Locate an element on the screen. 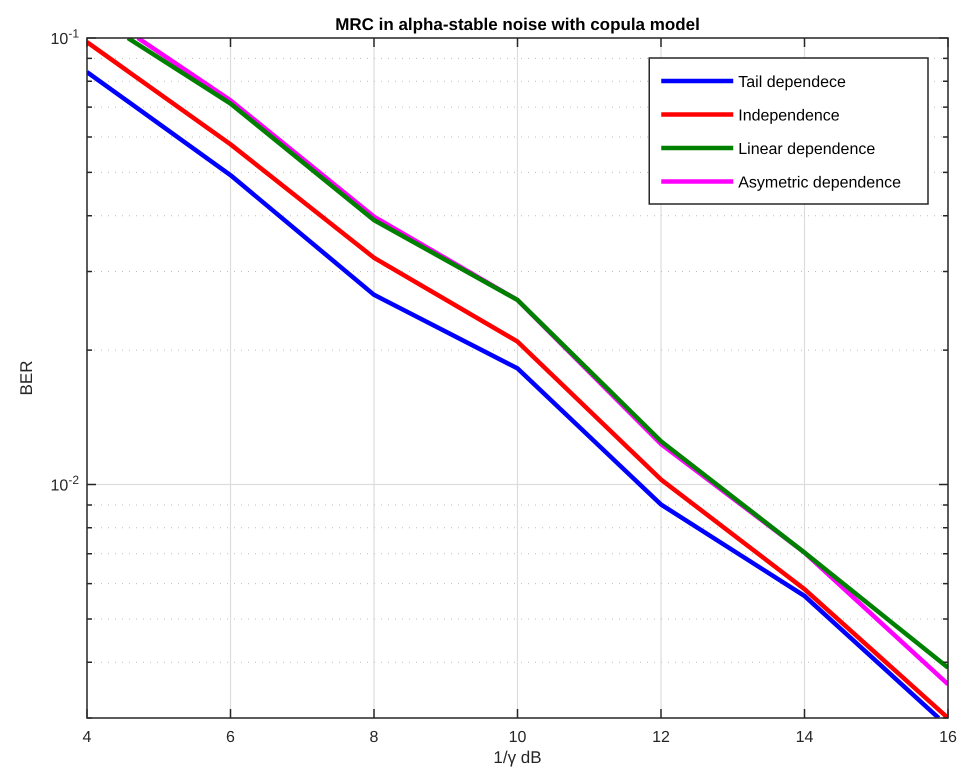  legend-label: Asymetric dependence is located at coordinates (820, 183).